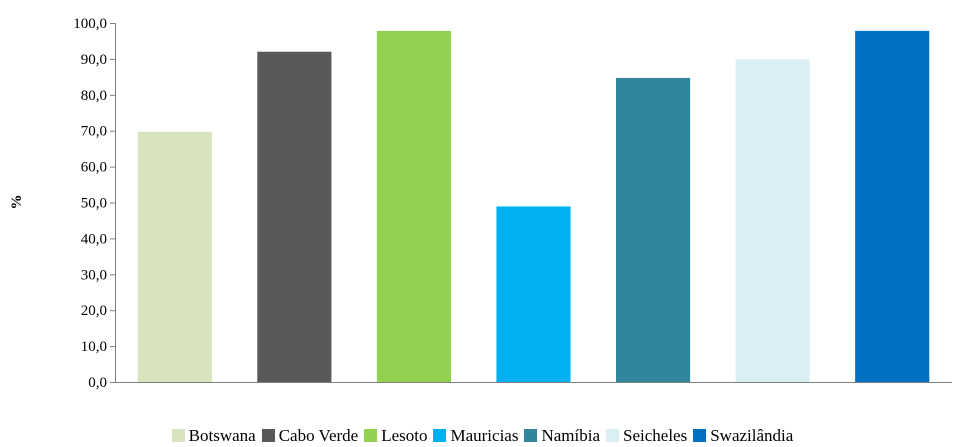 The image size is (965, 447). Describe the element at coordinates (571, 435) in the screenshot. I see `legend-label: Namíbia` at that location.